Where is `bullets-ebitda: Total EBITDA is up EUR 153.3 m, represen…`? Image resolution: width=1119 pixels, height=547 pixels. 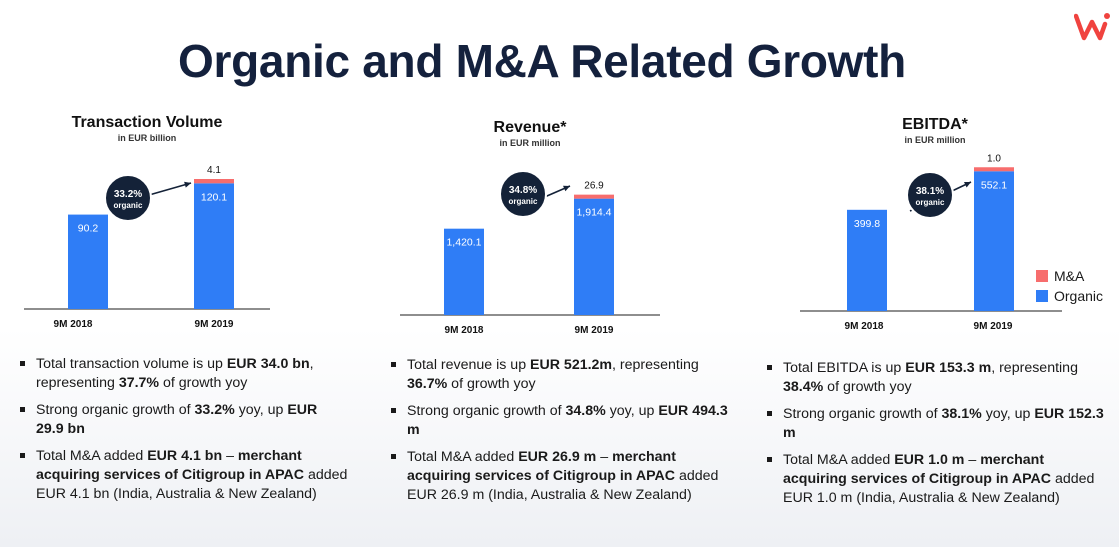 bullets-ebitda: Total EBITDA is up EUR 153.3 m, represen… is located at coordinates (937, 437).